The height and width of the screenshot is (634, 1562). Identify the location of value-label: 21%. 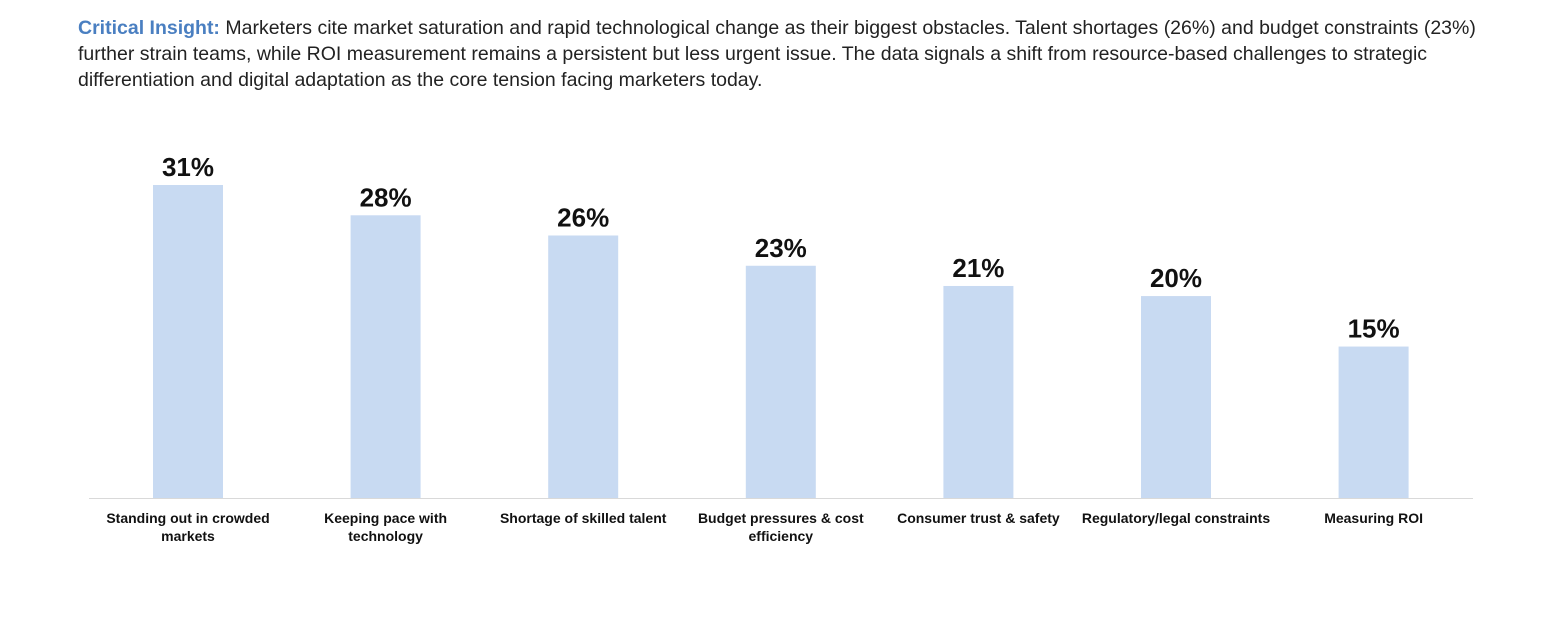
(978, 268).